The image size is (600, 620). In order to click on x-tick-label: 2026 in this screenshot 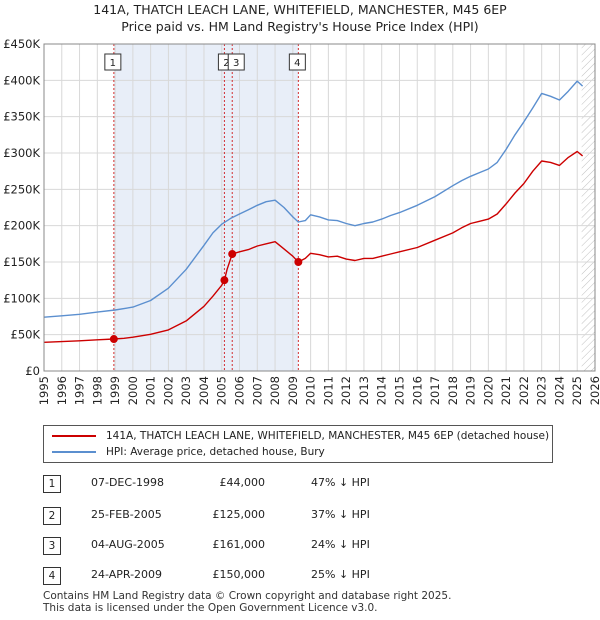, I will do `click(594, 390)`.